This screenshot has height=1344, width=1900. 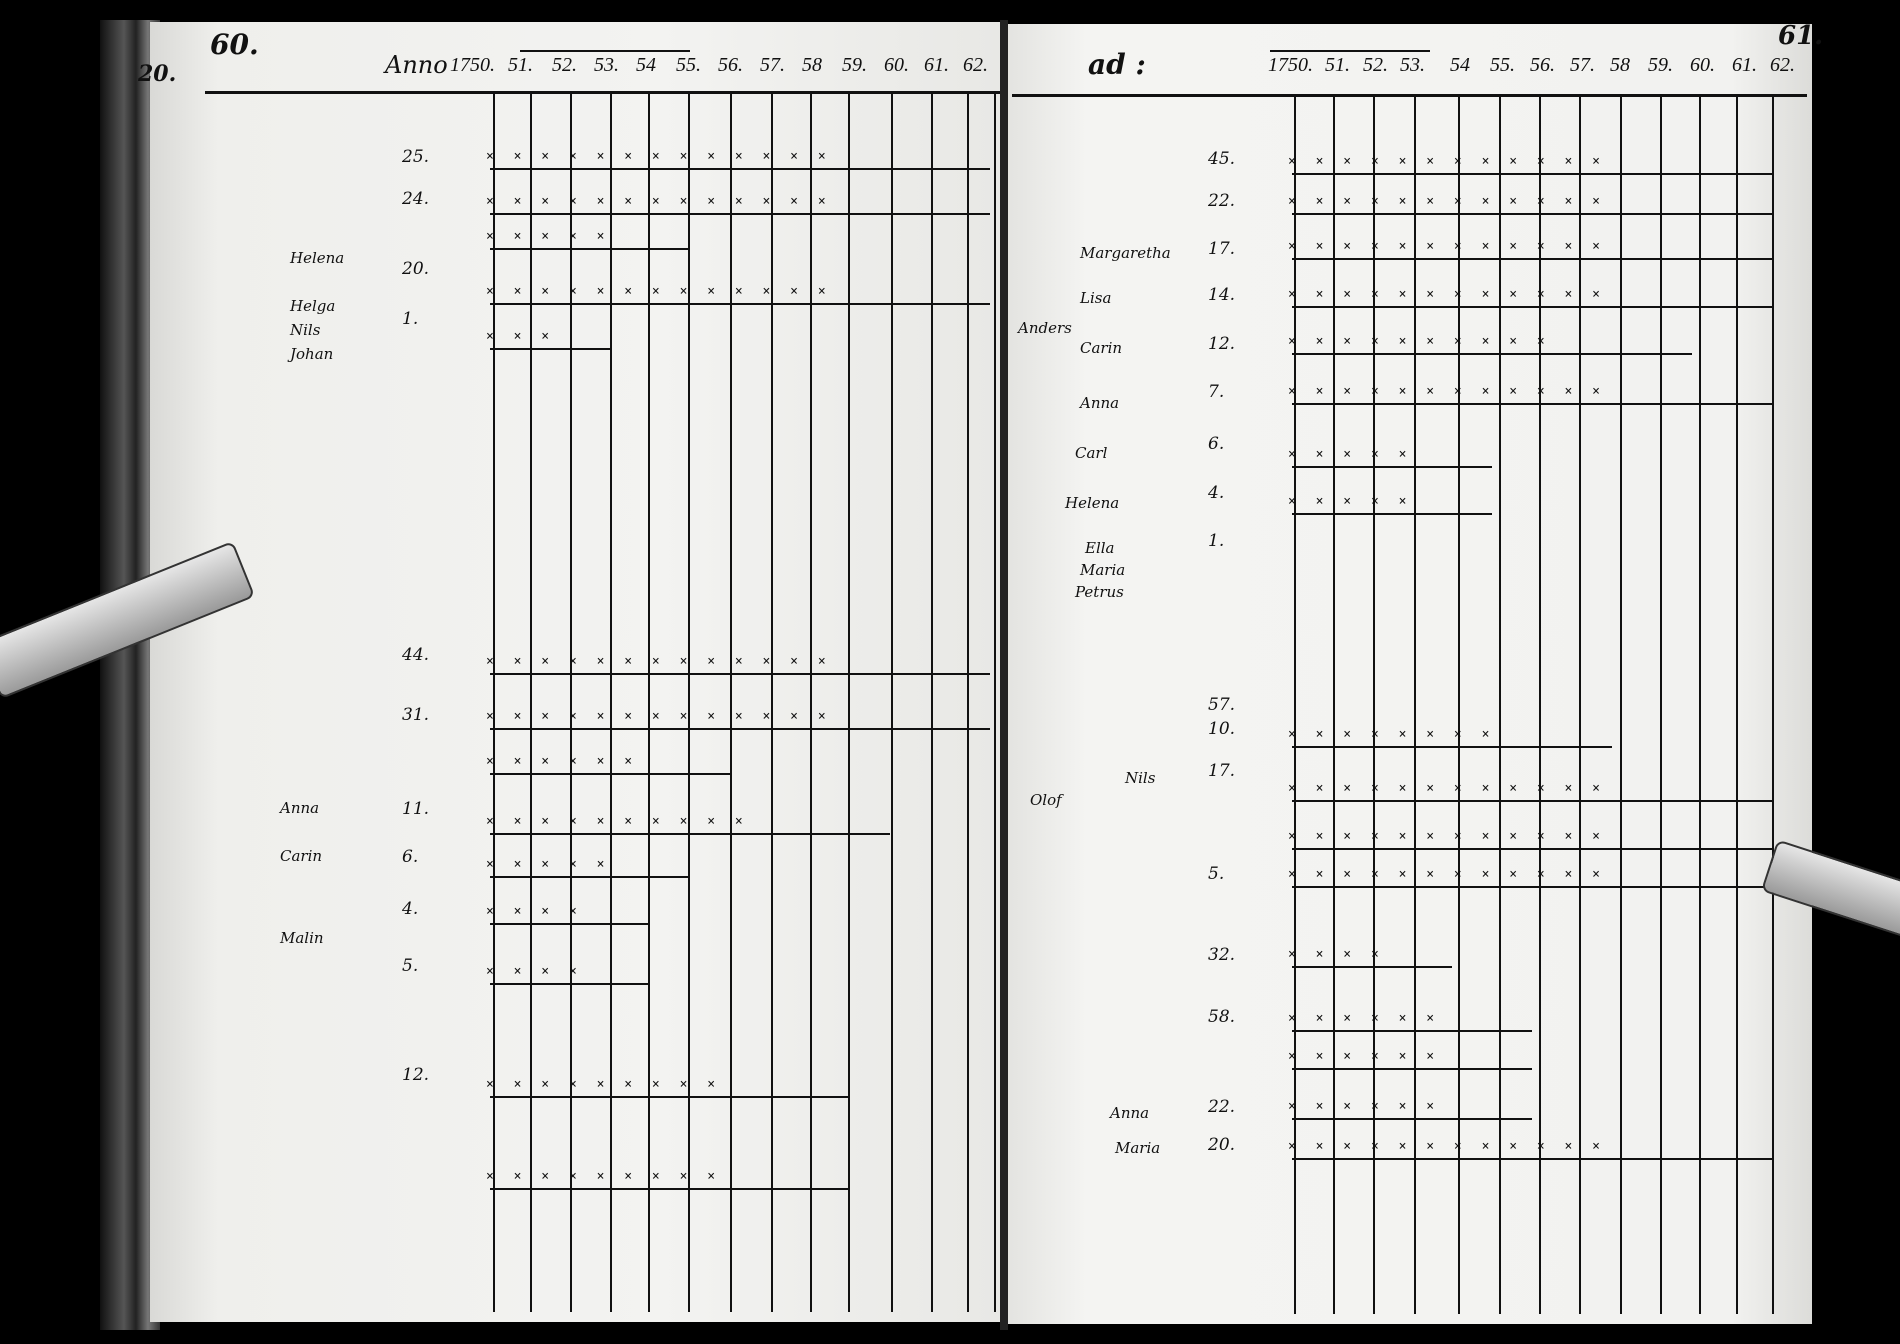 What do you see at coordinates (1375, 65) in the screenshot?
I see `year-header: 52.` at bounding box center [1375, 65].